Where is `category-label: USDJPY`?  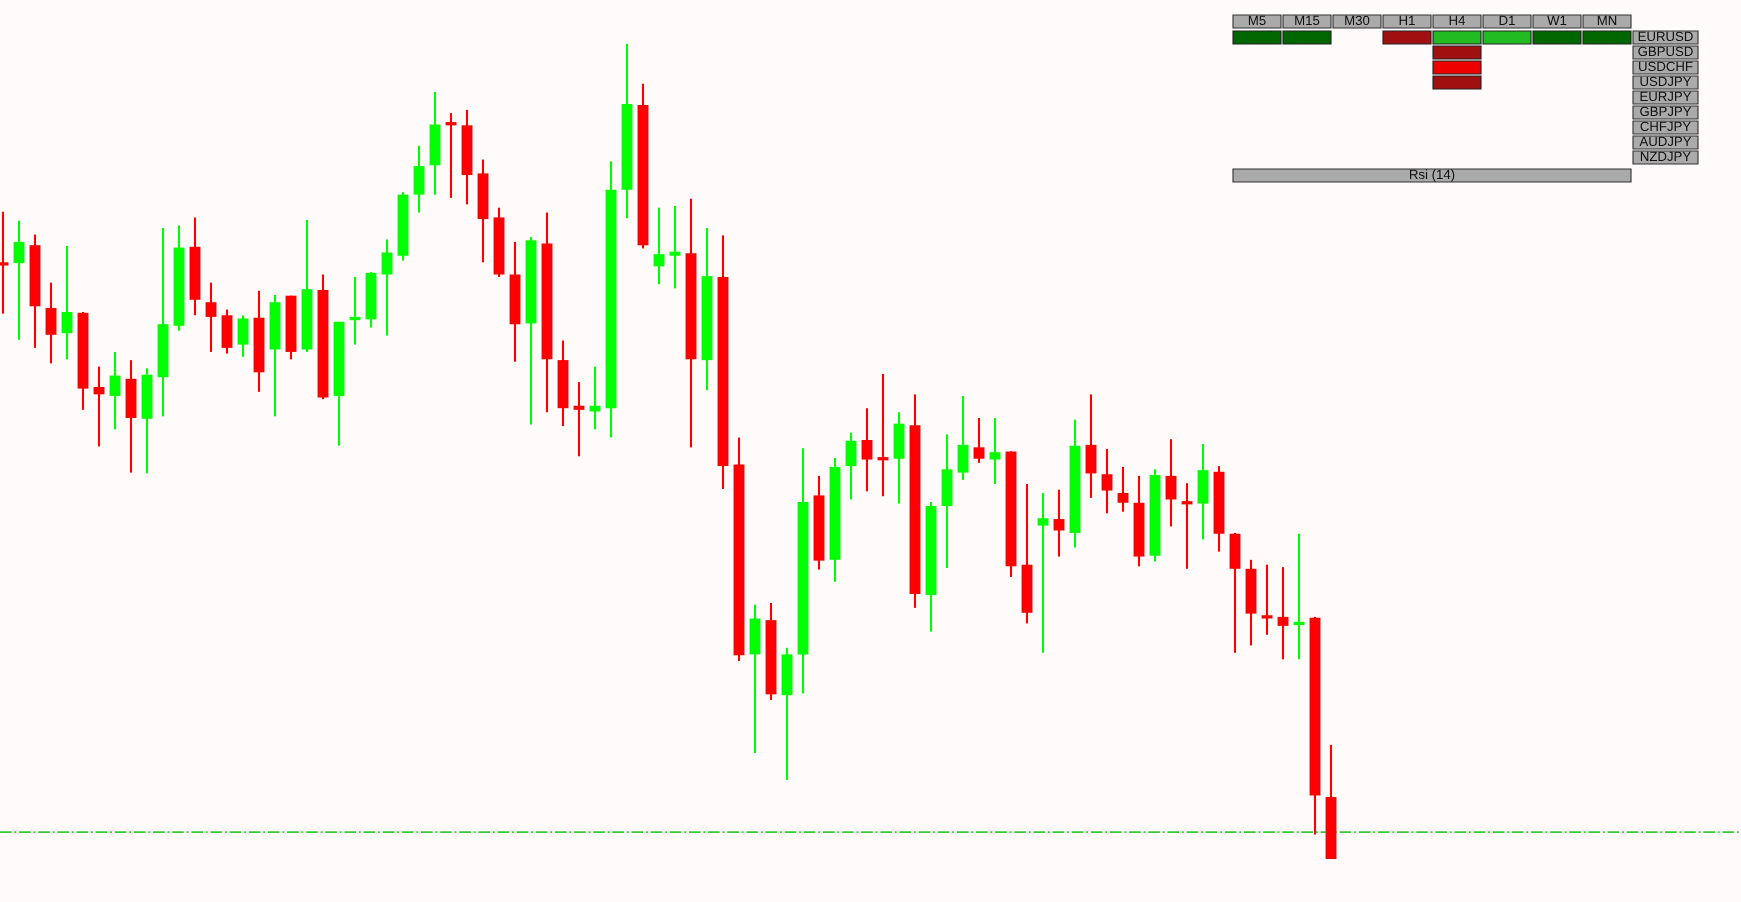
category-label: USDJPY is located at coordinates (1666, 81).